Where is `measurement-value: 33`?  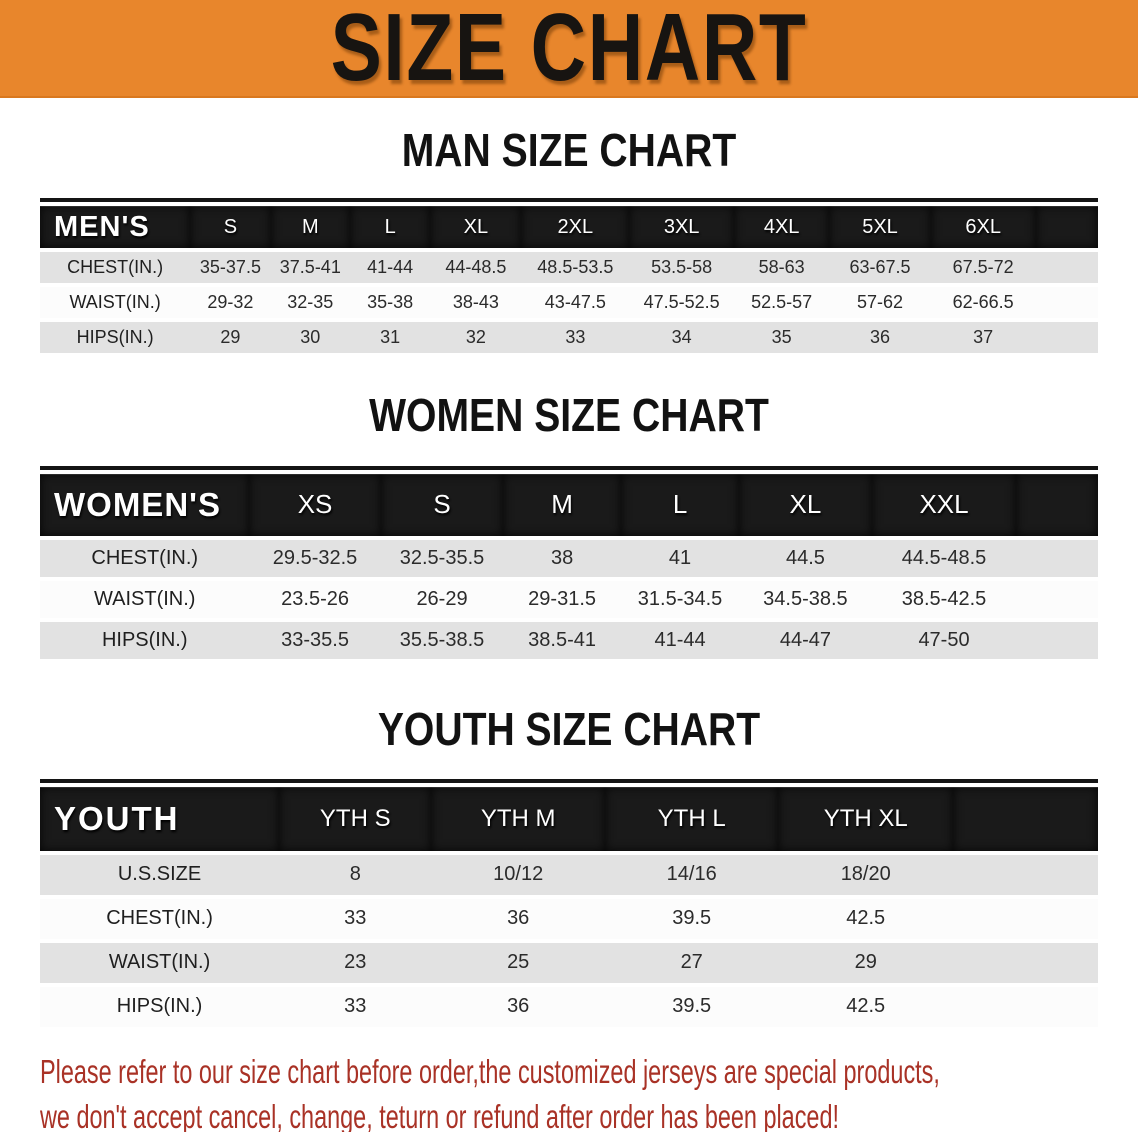
measurement-value: 33 is located at coordinates (575, 338).